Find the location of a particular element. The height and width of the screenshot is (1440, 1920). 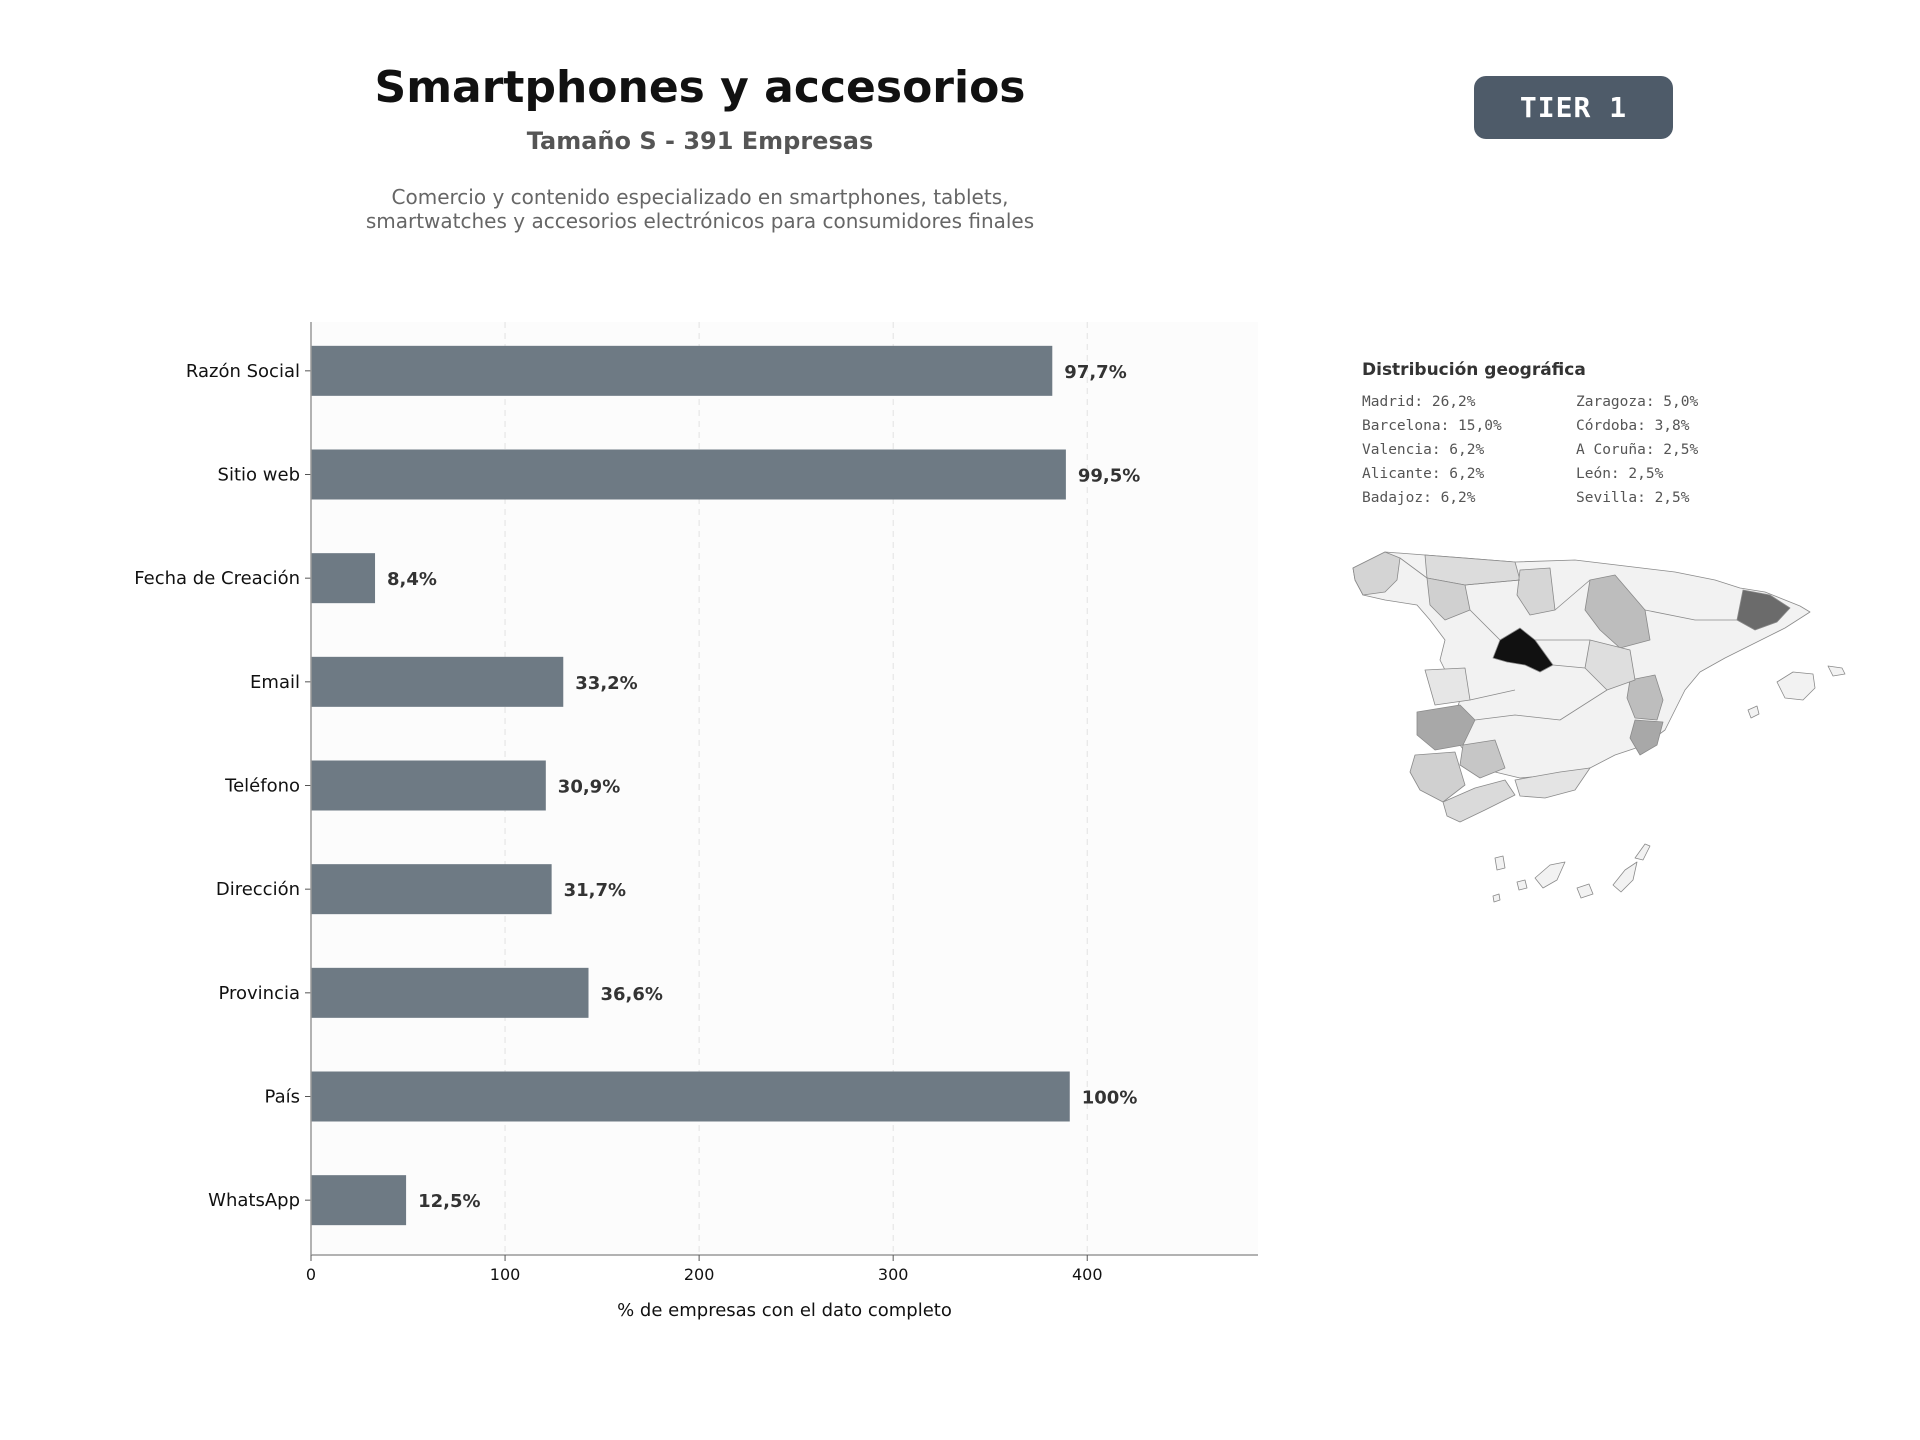

x-tick-label: 100 is located at coordinates (505, 1274).